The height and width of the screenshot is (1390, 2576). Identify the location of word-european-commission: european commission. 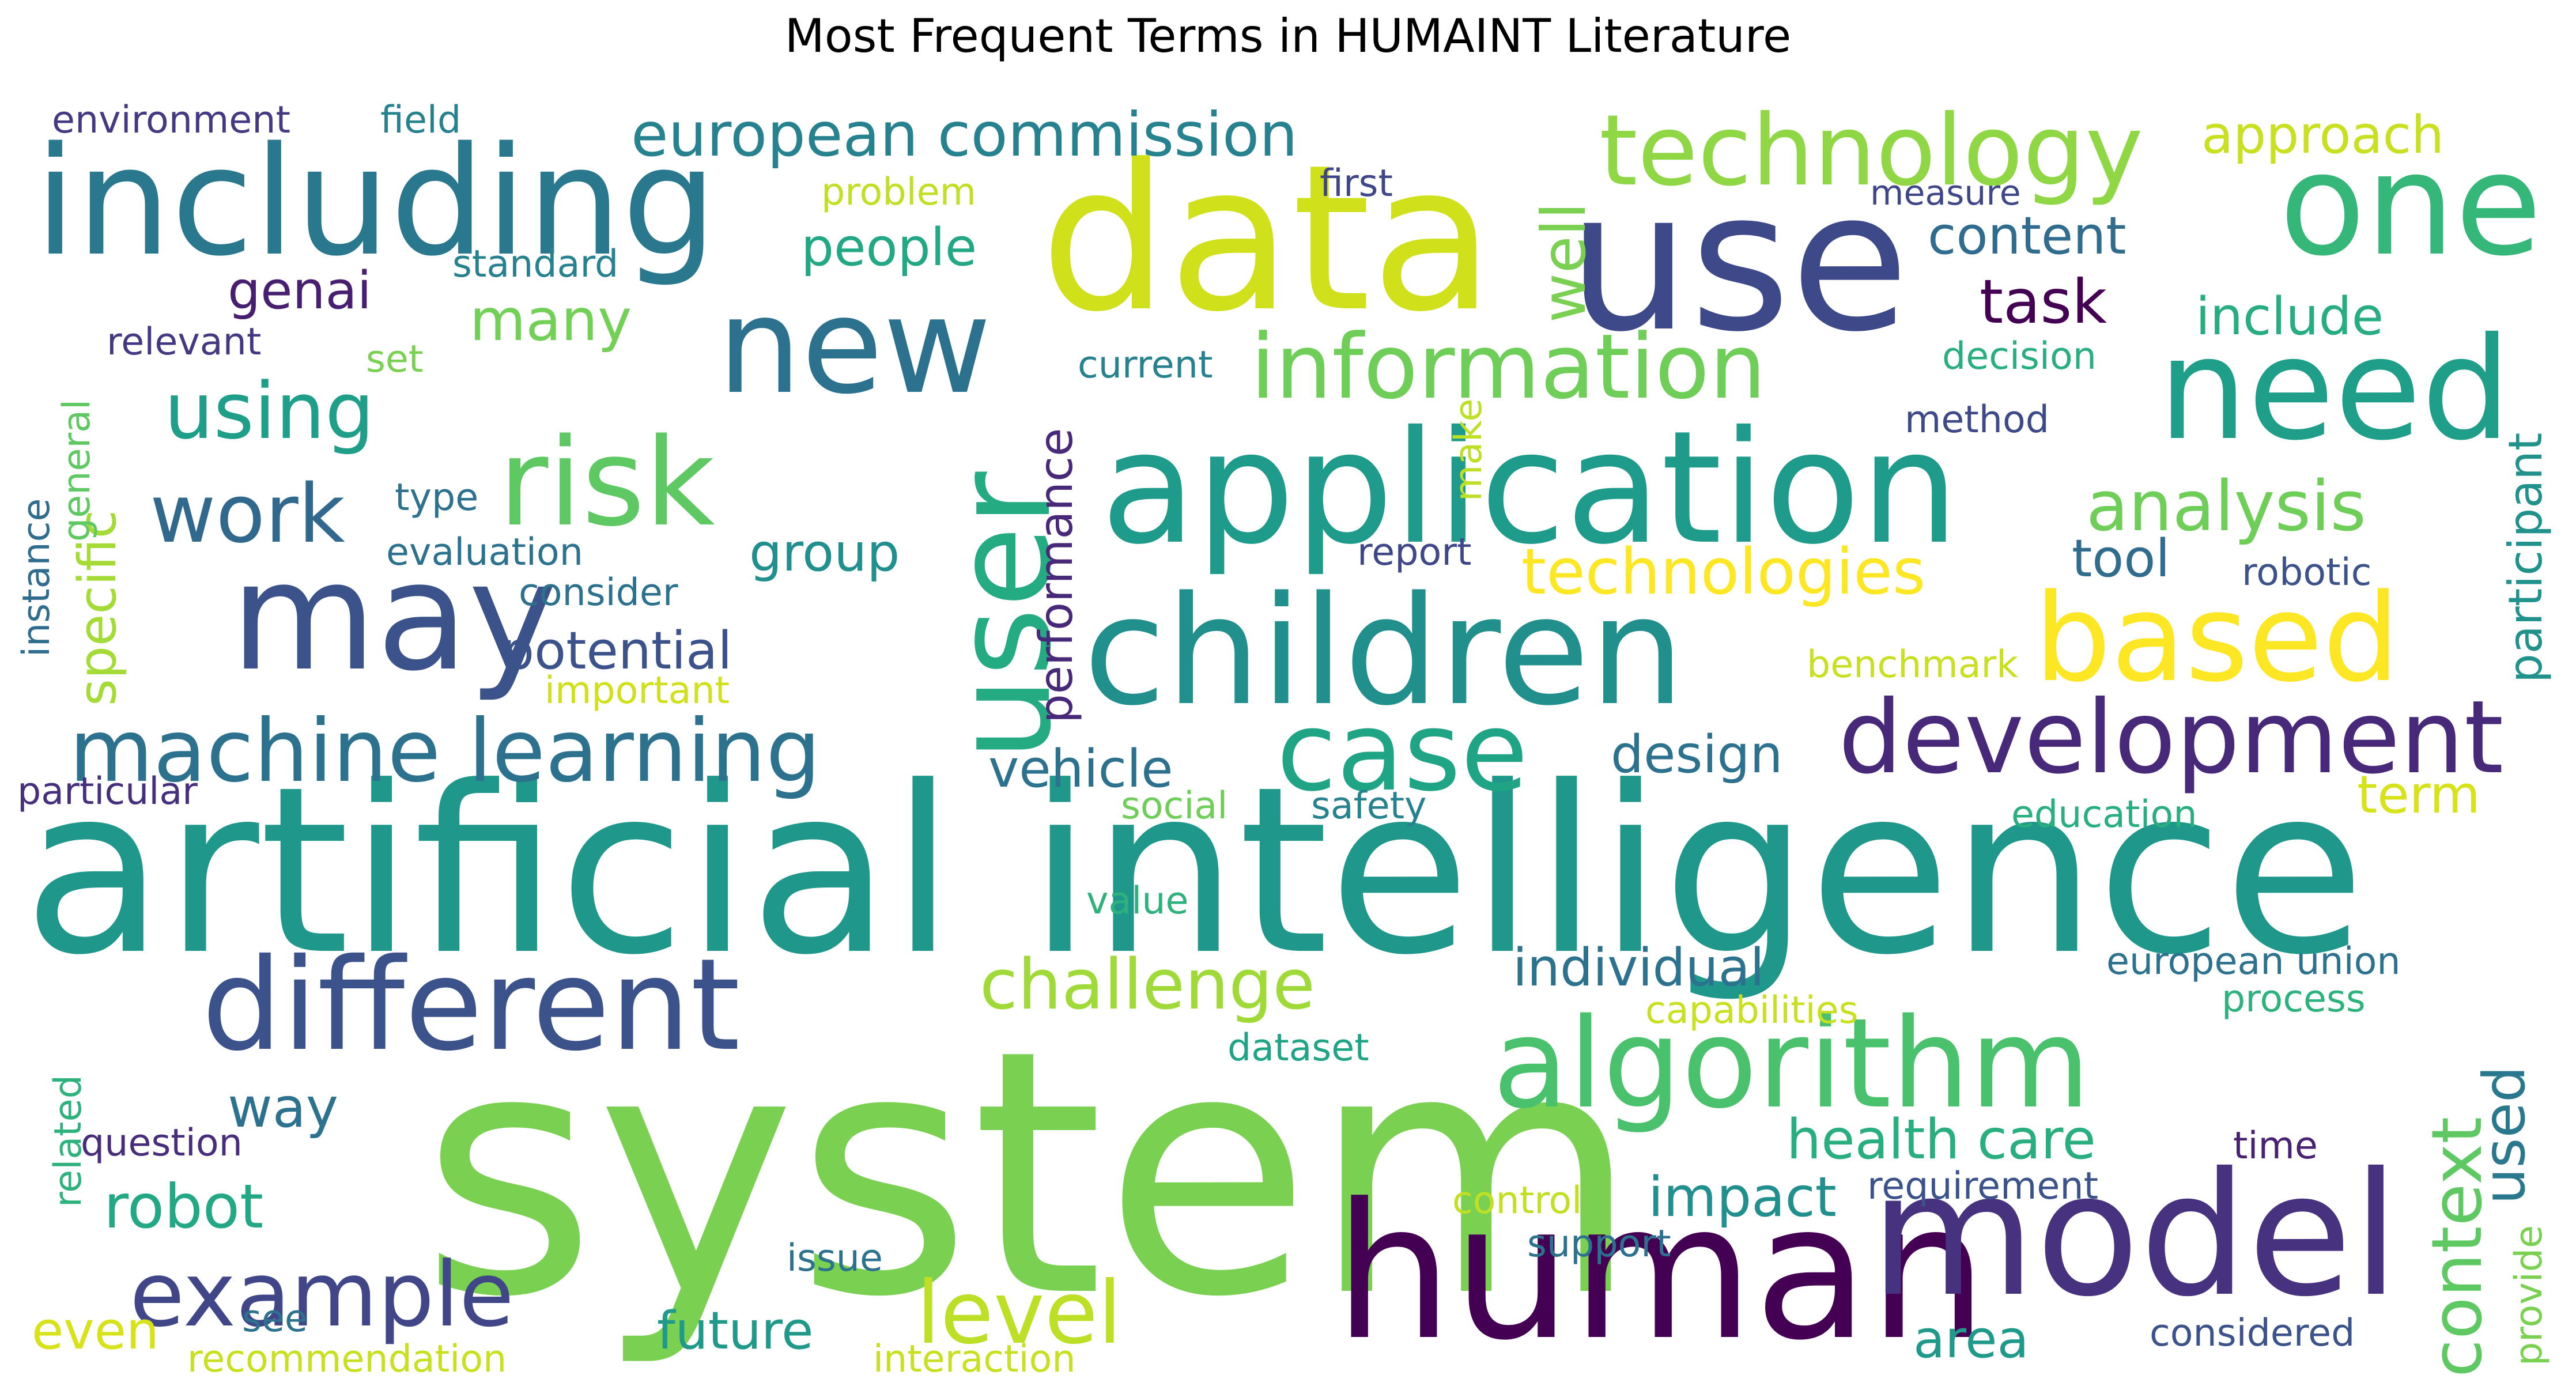
(964, 135).